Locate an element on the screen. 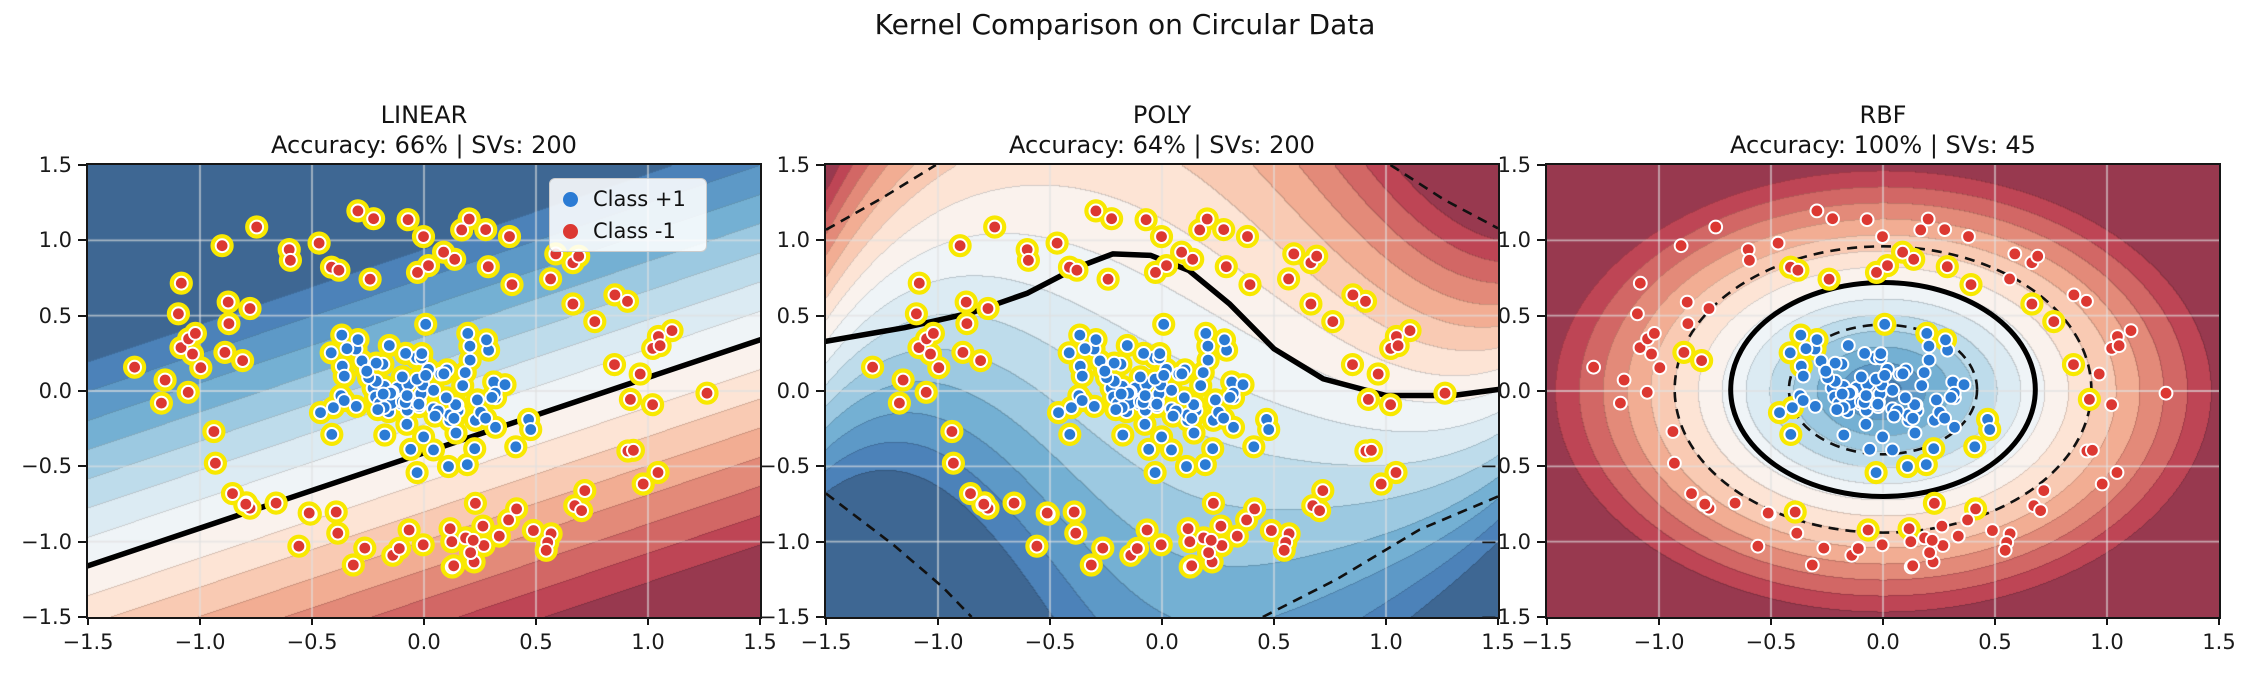  x-tick-label: −1.0 is located at coordinates (200, 642).